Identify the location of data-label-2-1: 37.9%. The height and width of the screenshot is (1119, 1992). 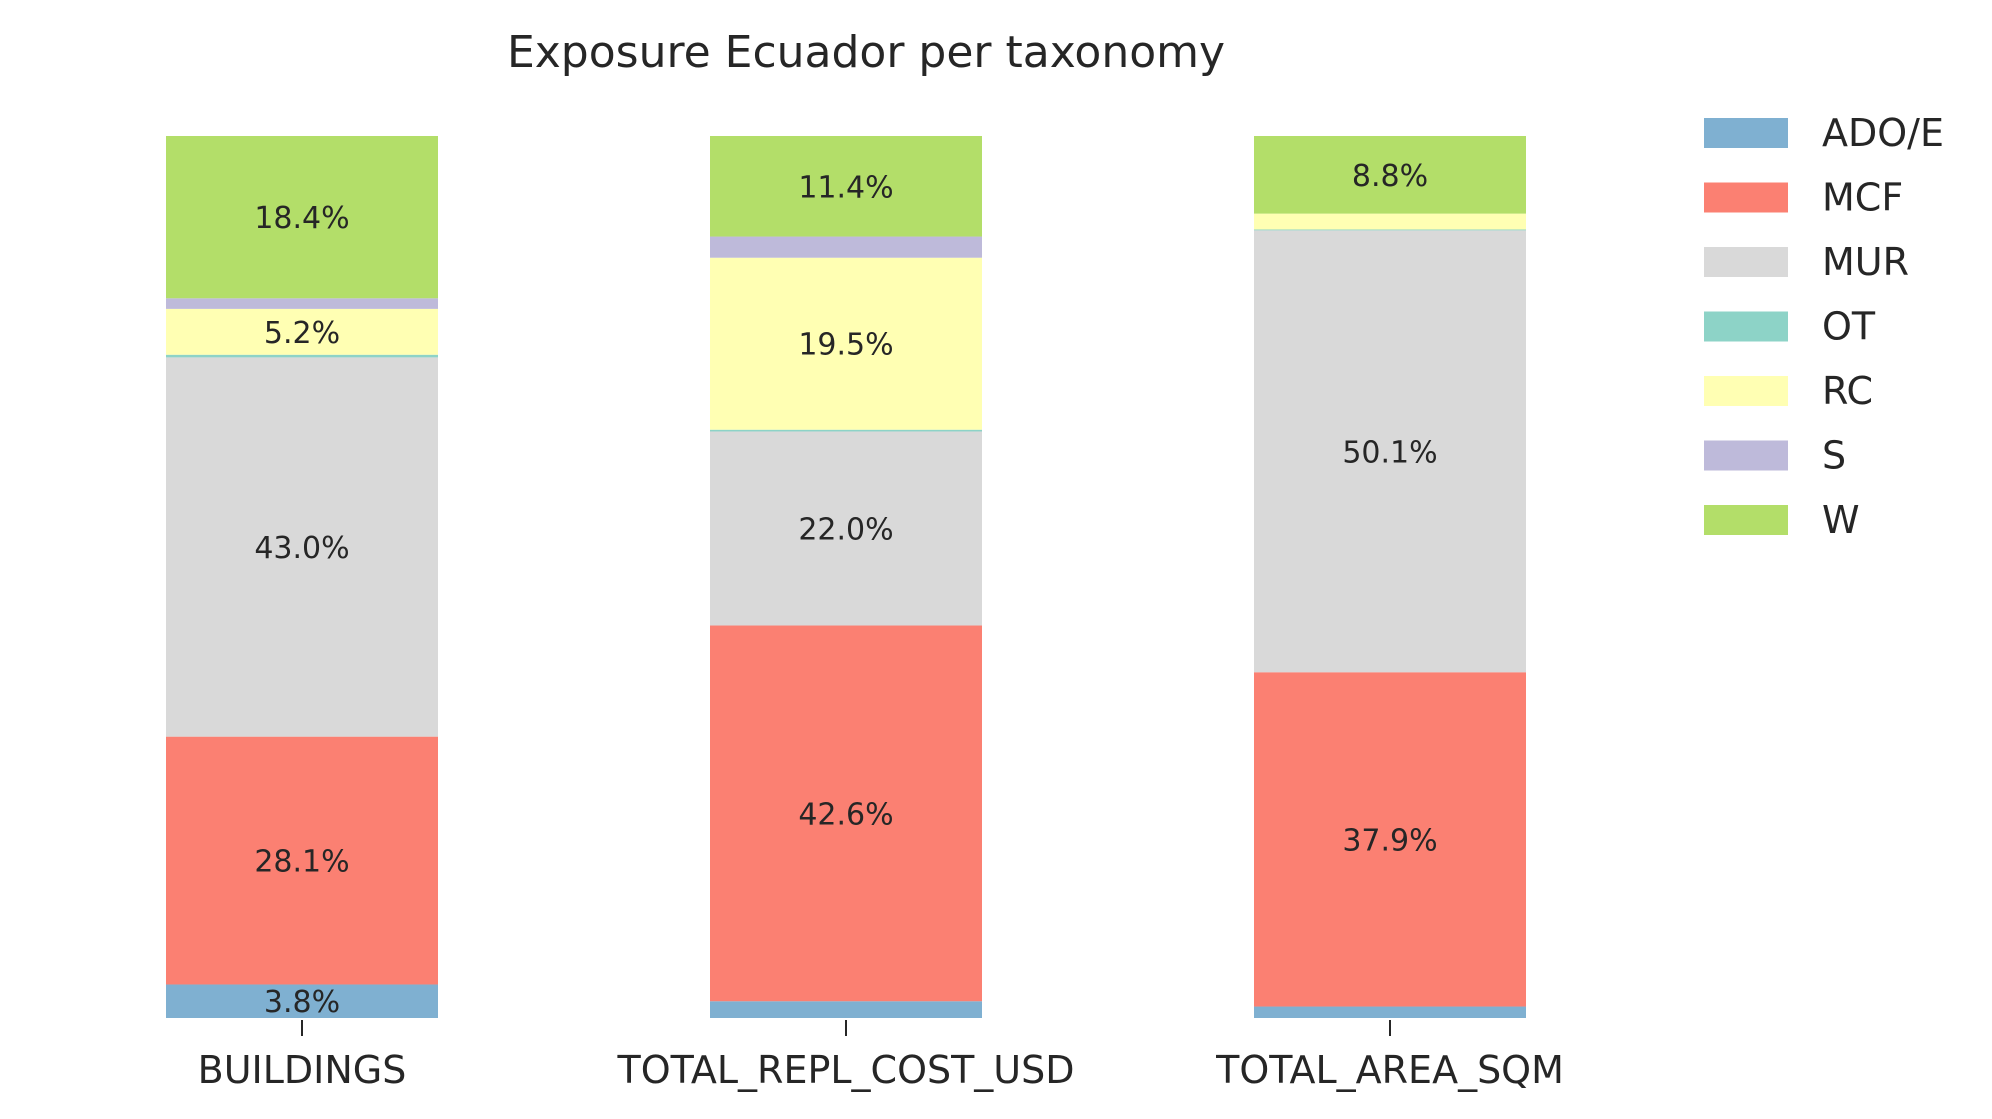
(1389, 840).